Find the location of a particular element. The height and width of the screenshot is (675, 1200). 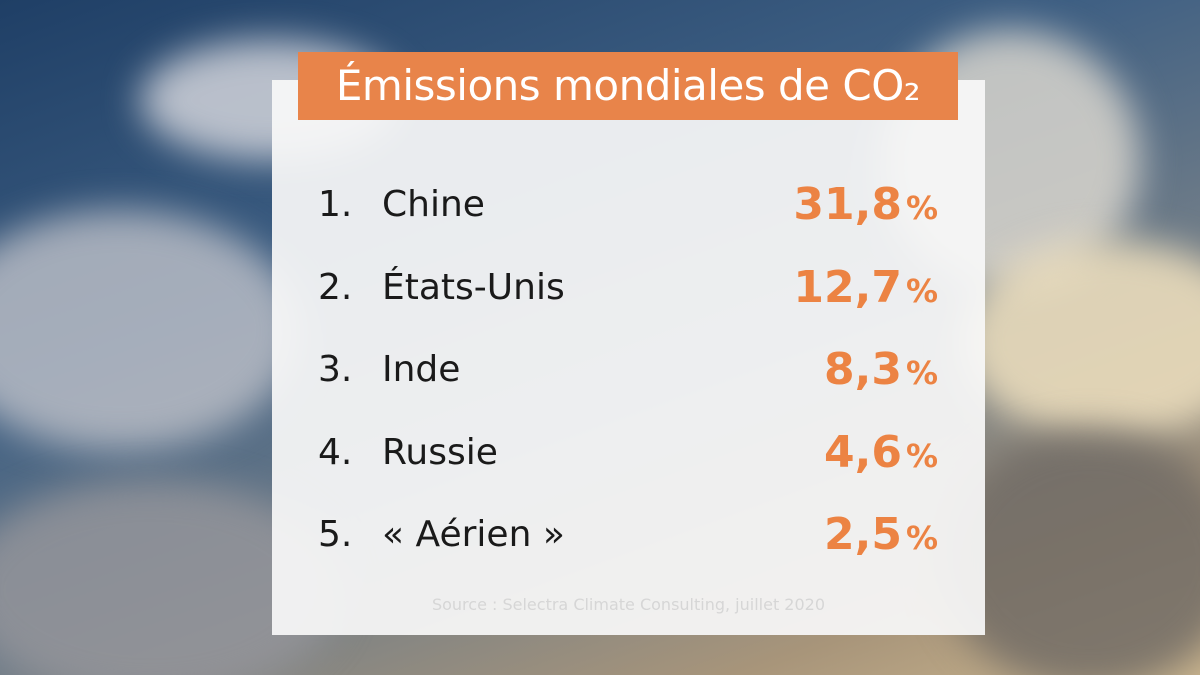

share: 2,5% is located at coordinates (881, 536).